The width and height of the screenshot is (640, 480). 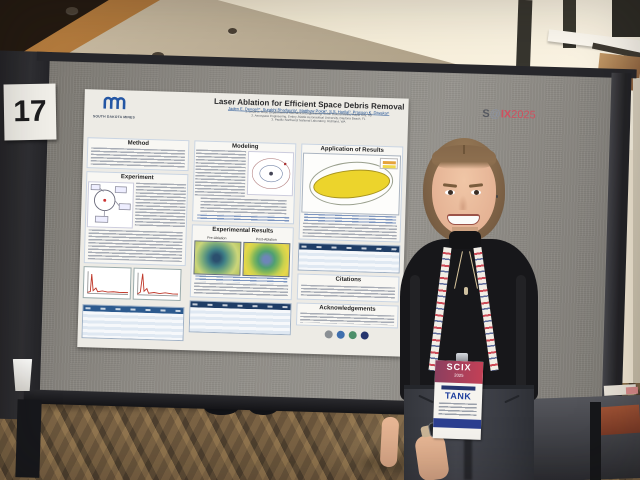 I want to click on results-text, so click(x=241, y=289).